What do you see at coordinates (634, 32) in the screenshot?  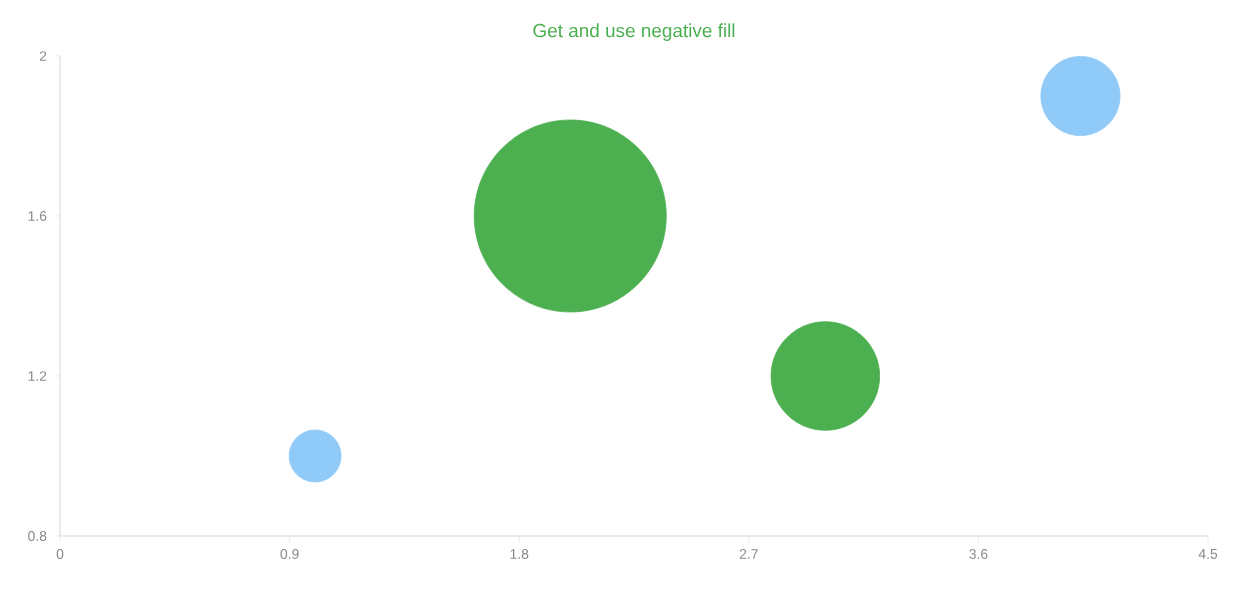 I see `chart-title: Get and use negative fill` at bounding box center [634, 32].